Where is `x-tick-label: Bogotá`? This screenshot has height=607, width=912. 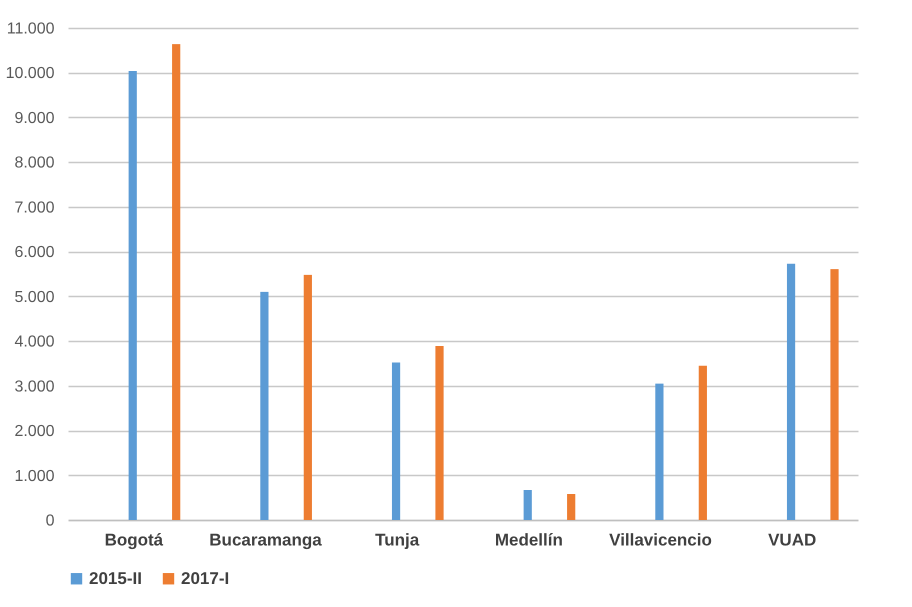 x-tick-label: Bogotá is located at coordinates (134, 540).